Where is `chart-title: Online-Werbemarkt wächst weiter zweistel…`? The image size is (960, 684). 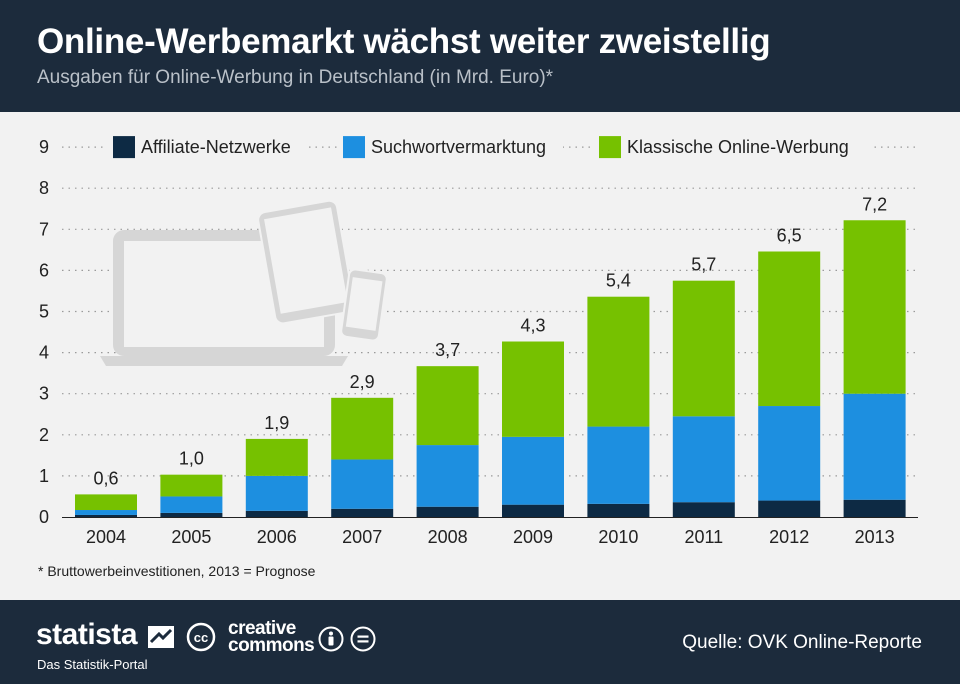
chart-title: Online-Werbemarkt wächst weiter zweistel… is located at coordinates (404, 41).